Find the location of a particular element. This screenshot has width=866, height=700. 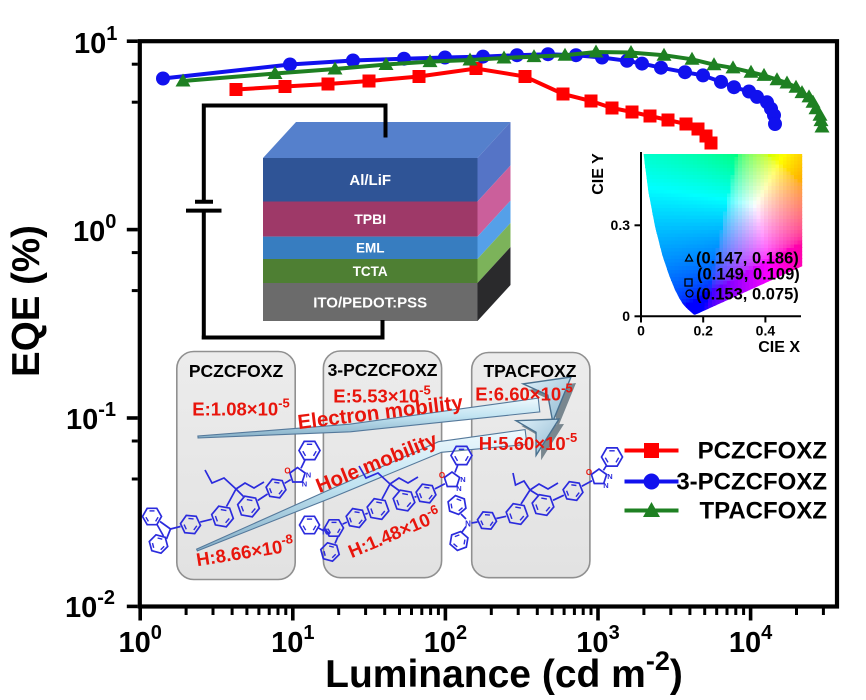

svg-text: 0.3 is located at coordinates (621, 225).